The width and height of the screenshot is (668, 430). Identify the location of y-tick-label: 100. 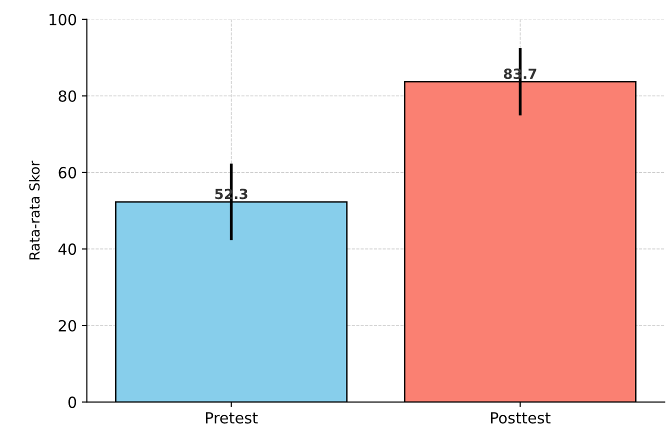
(63, 20).